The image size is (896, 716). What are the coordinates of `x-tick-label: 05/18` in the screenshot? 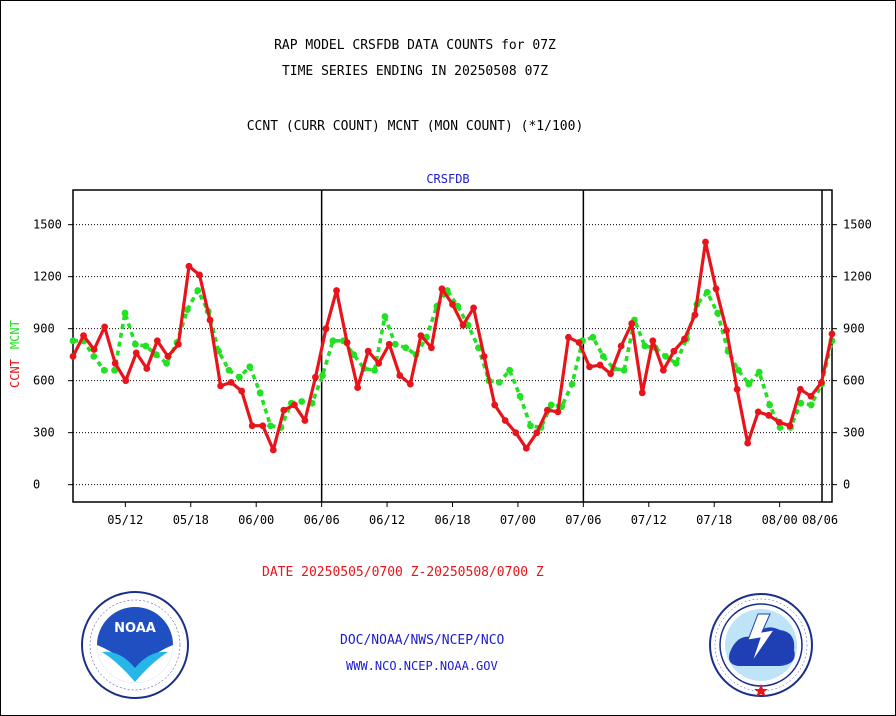 It's located at (191, 520).